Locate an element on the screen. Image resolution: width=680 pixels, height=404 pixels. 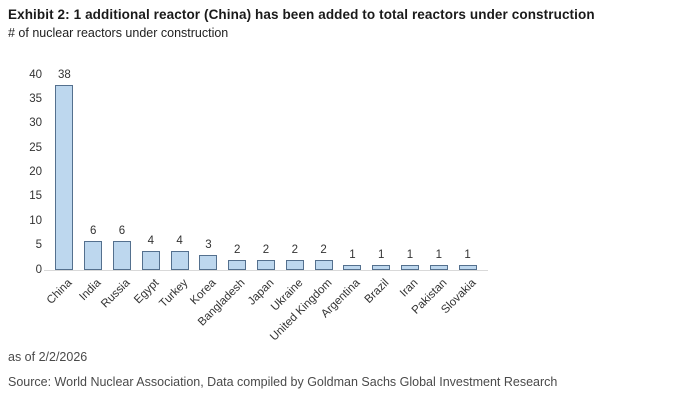
y-axis-tick-label: 35 is located at coordinates (35, 98).